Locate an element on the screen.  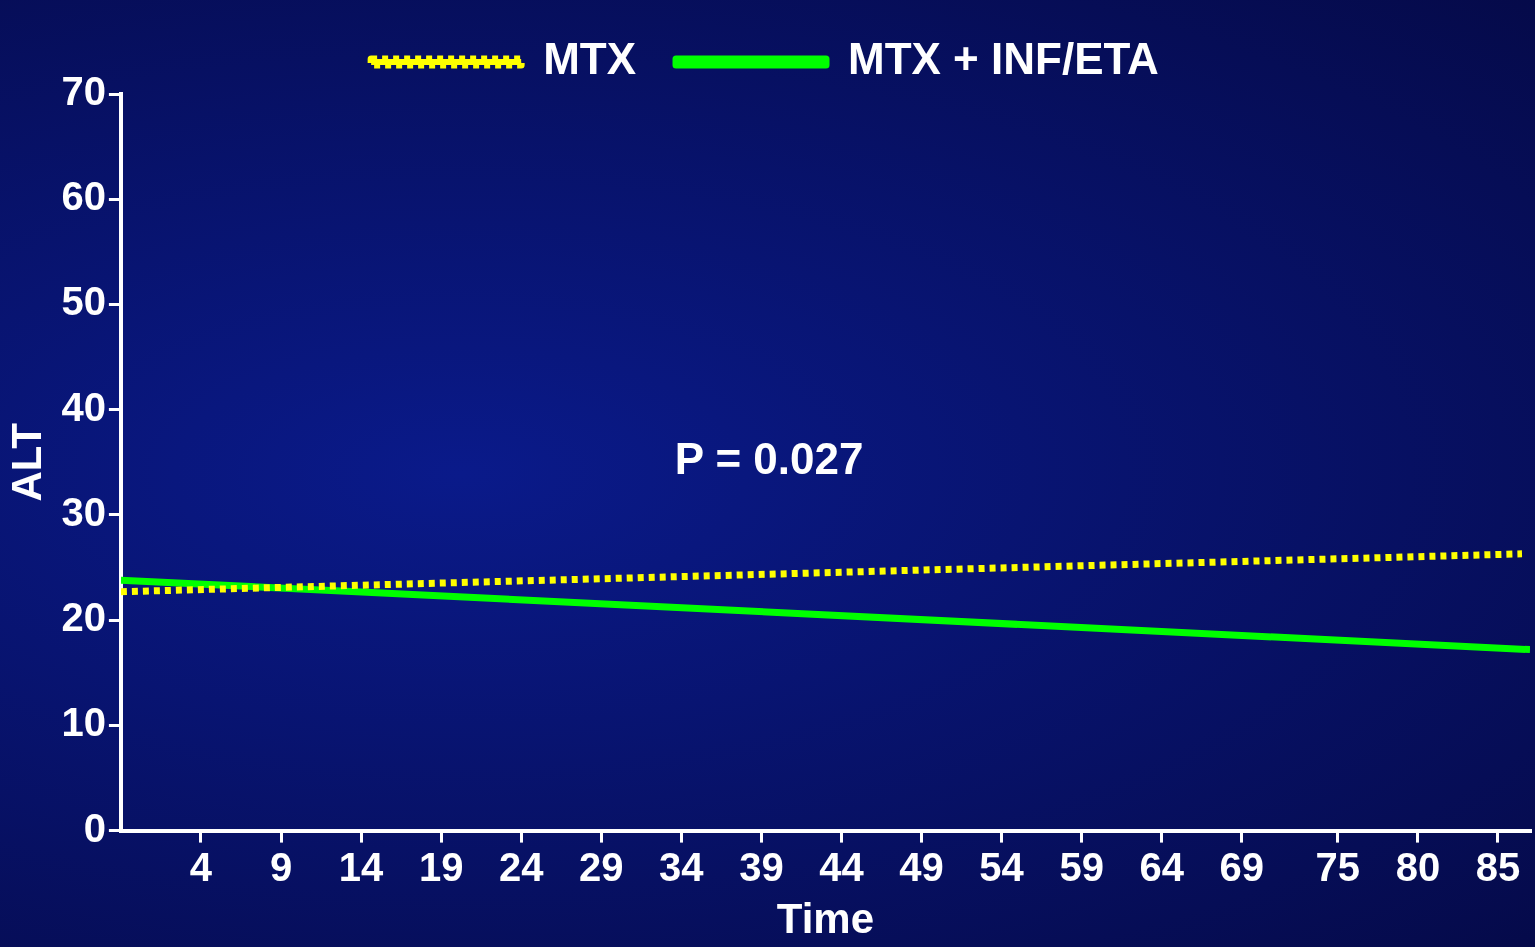
x-tick-label: 4 is located at coordinates (201, 866).